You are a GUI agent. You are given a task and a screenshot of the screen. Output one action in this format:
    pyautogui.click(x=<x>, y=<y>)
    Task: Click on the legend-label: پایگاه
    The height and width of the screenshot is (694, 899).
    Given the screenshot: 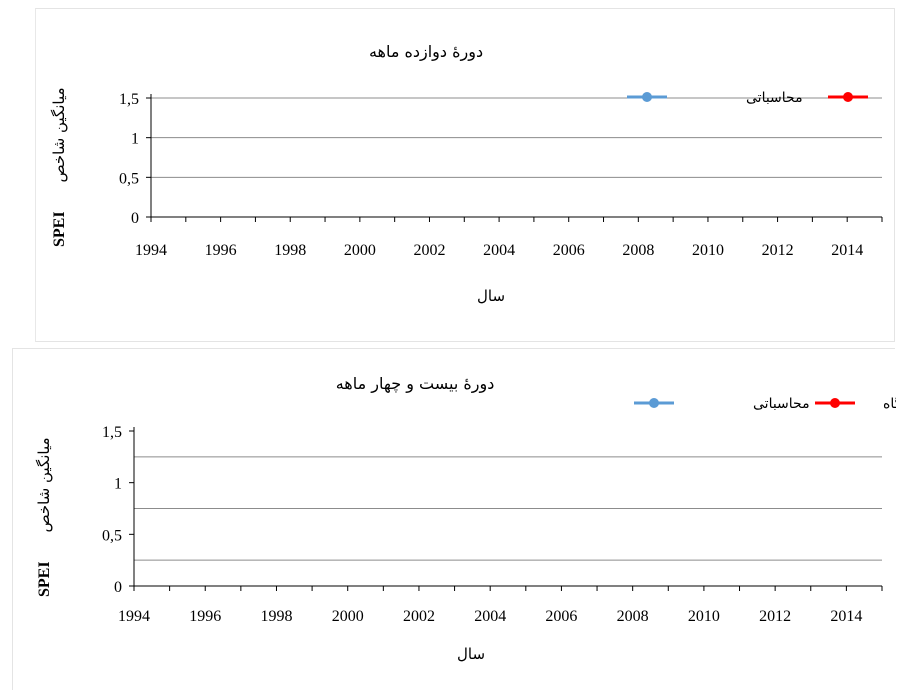 What is the action you would take?
    pyautogui.click(x=889, y=403)
    